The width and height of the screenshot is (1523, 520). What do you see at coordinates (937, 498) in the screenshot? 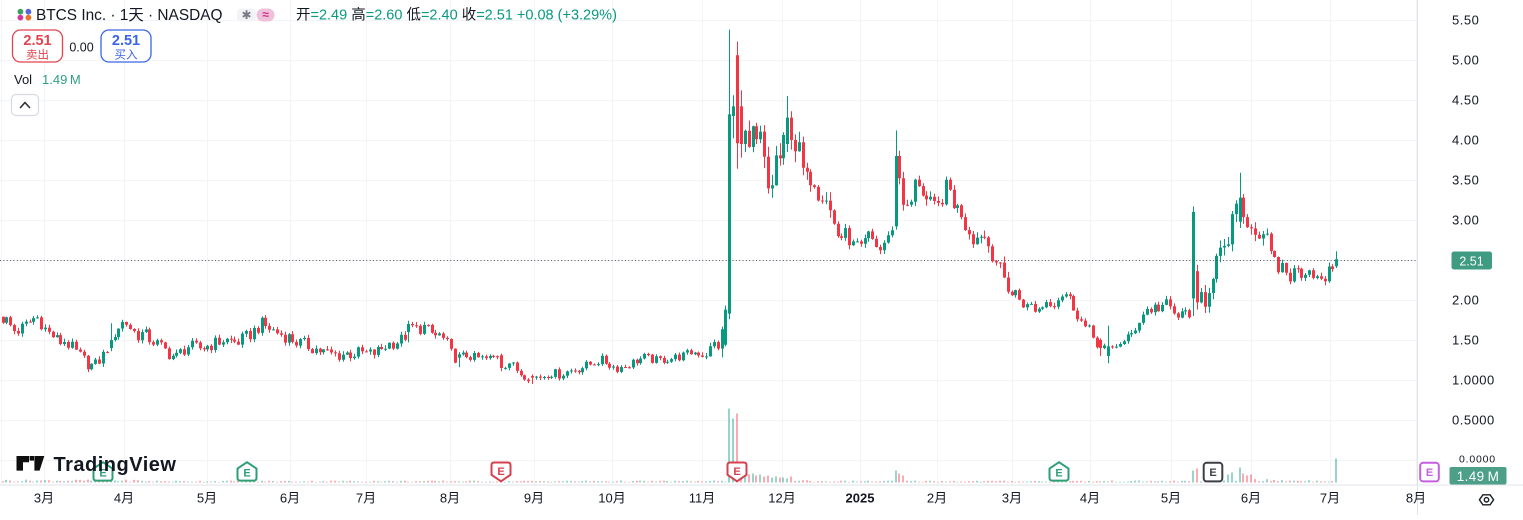
I see `svg-text: 2月` at bounding box center [937, 498].